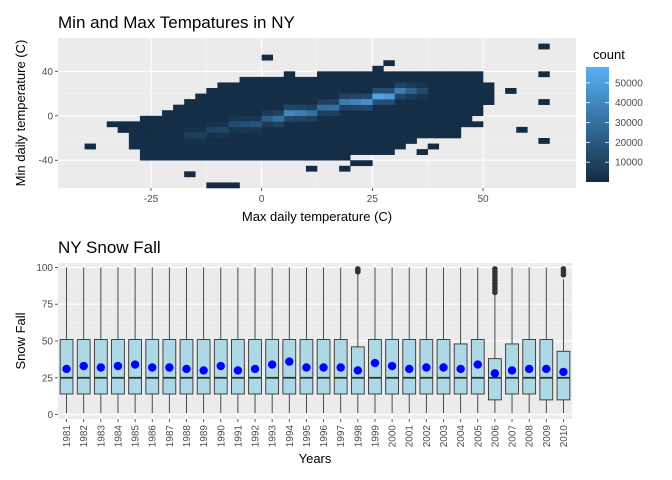 Image resolution: width=672 pixels, height=480 pixels. Describe the element at coordinates (410, 436) in the screenshot. I see `x-tick-label: 2001` at that location.